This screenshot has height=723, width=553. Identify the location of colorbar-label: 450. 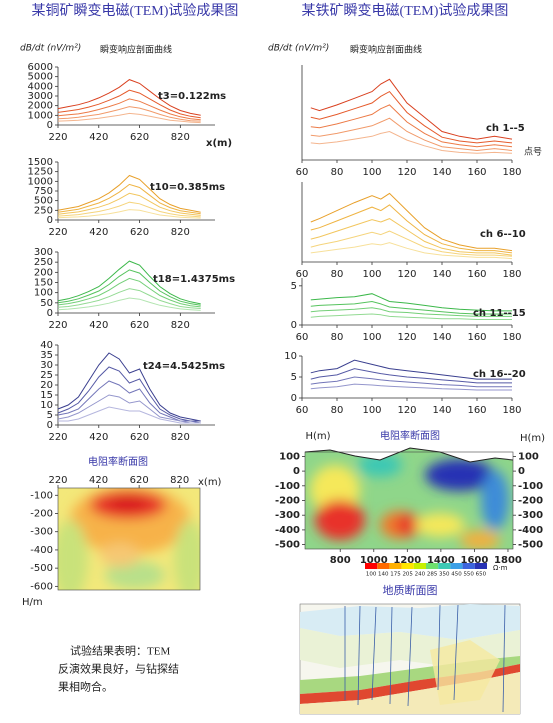
(456, 575).